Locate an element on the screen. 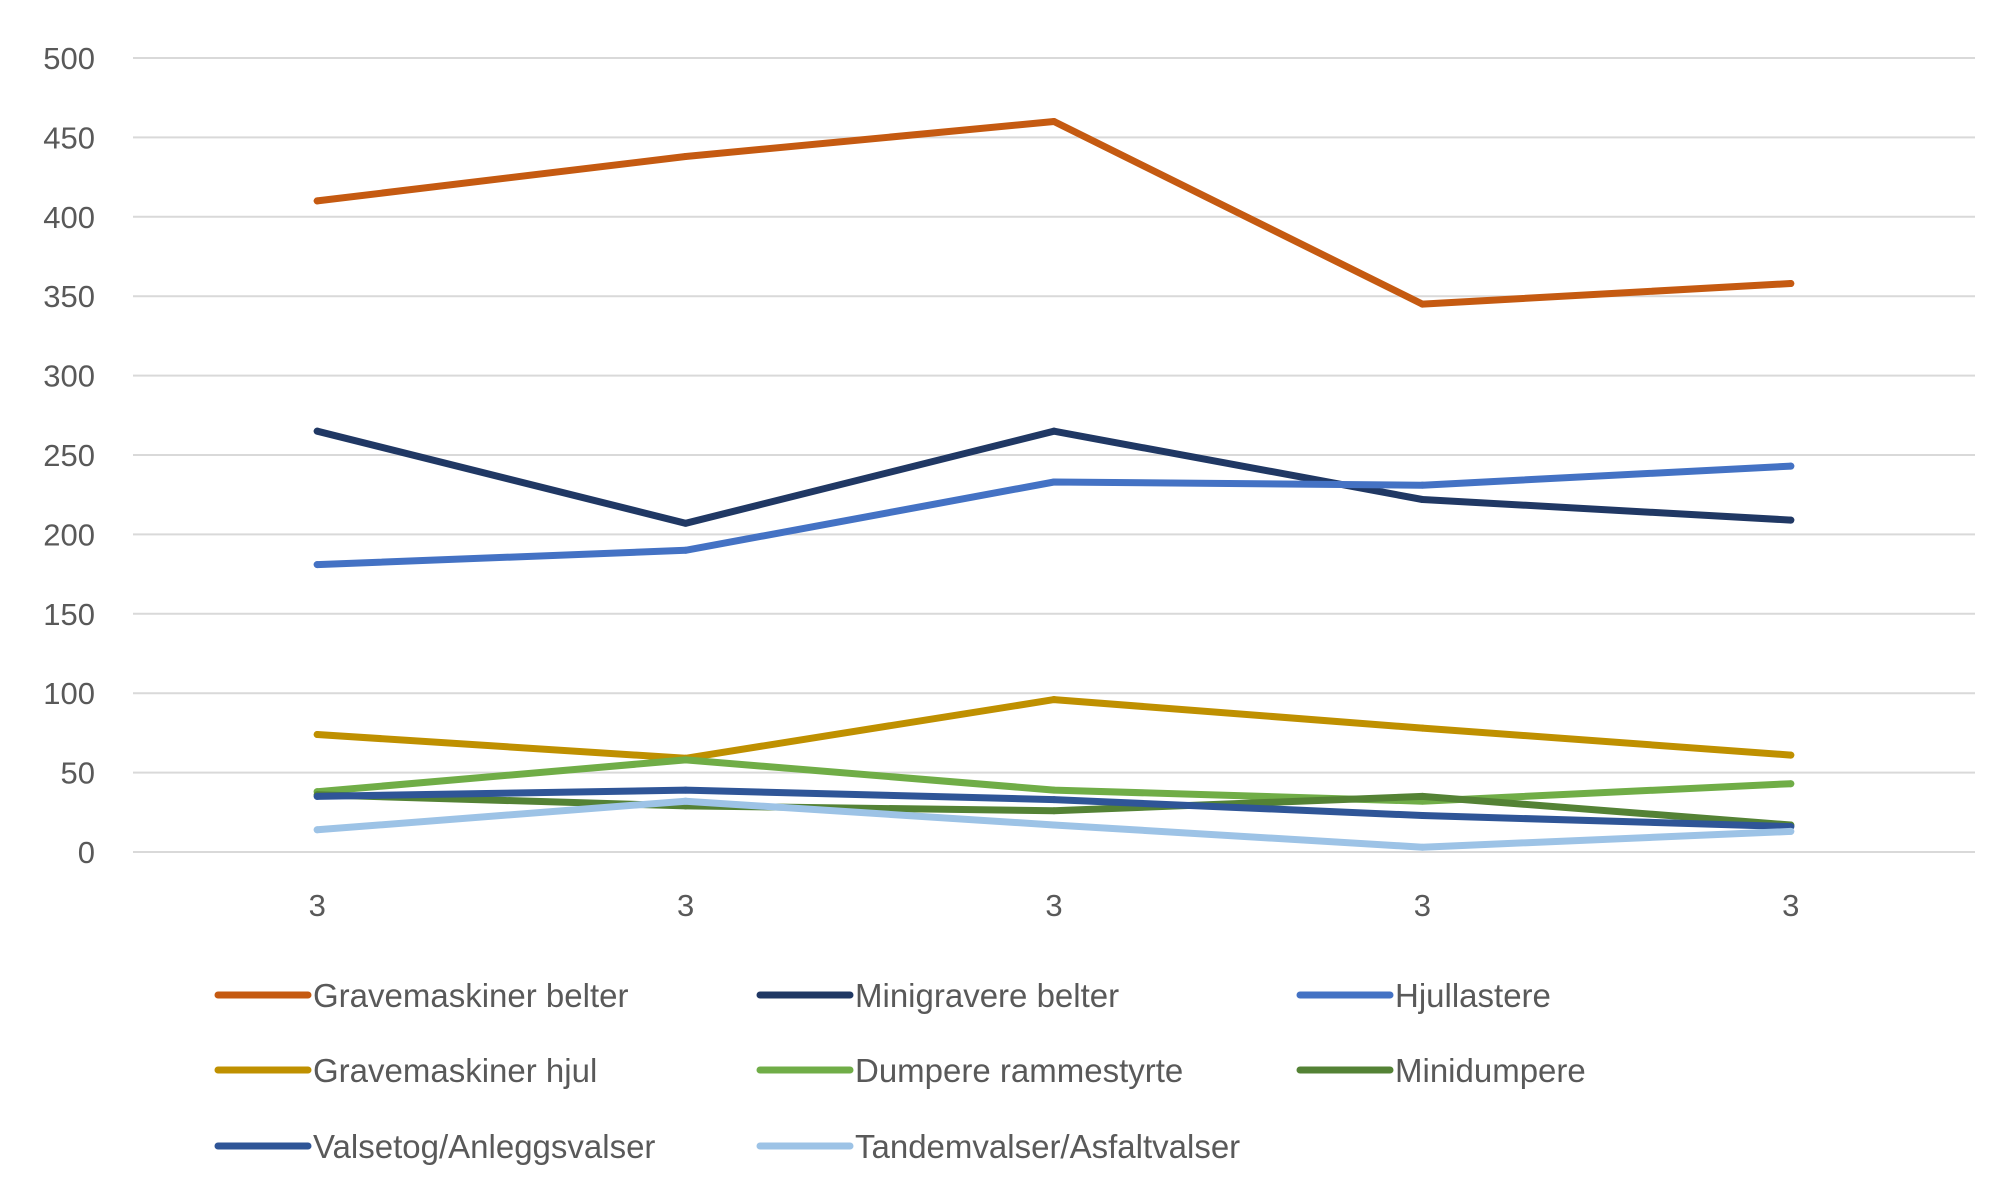  series-line-gravemaskiner-belter is located at coordinates (1054, 213).